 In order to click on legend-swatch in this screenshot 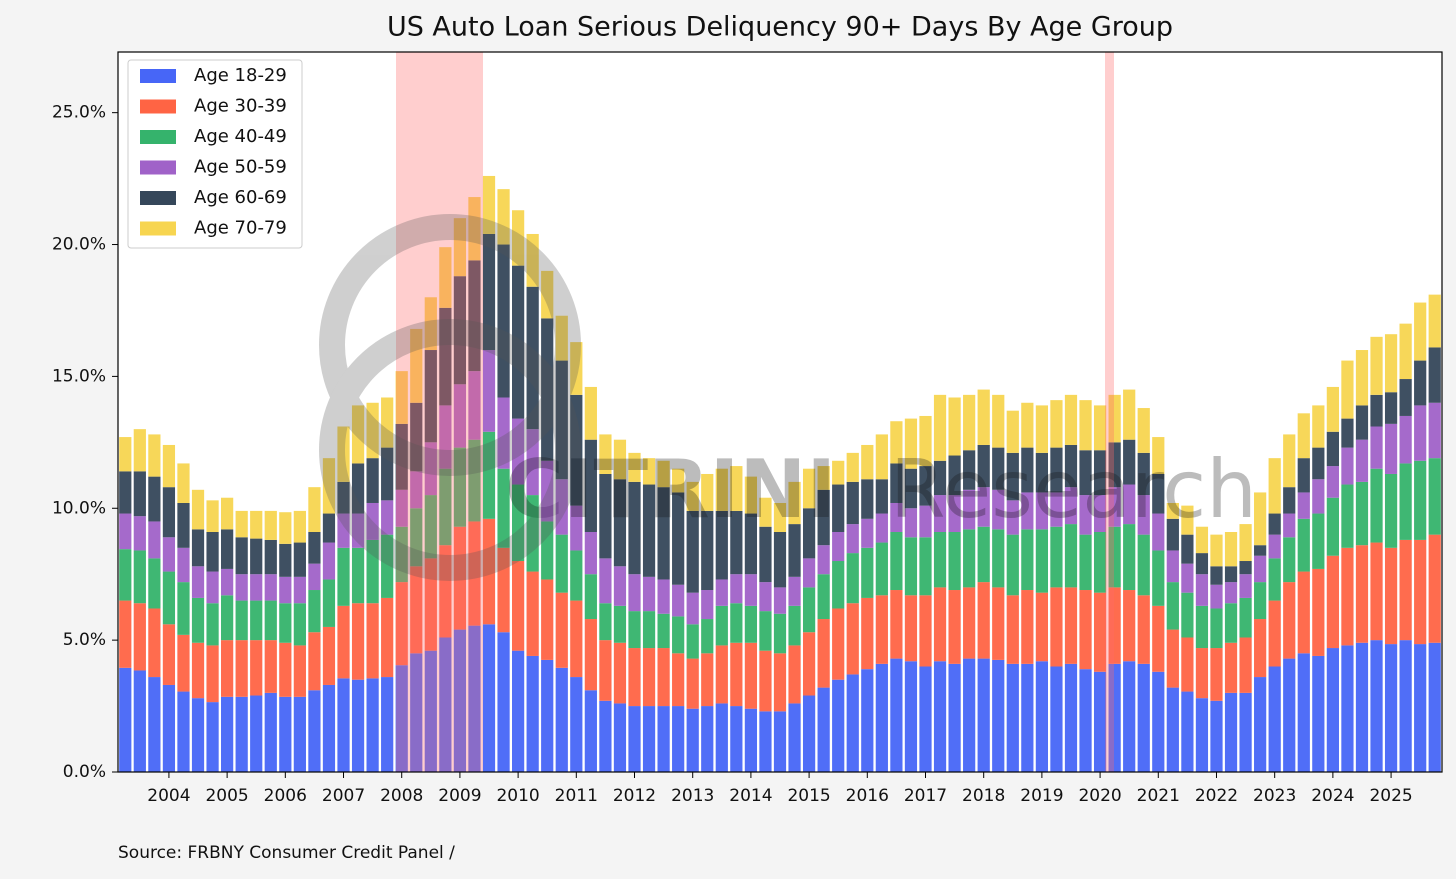, I will do `click(158, 167)`.